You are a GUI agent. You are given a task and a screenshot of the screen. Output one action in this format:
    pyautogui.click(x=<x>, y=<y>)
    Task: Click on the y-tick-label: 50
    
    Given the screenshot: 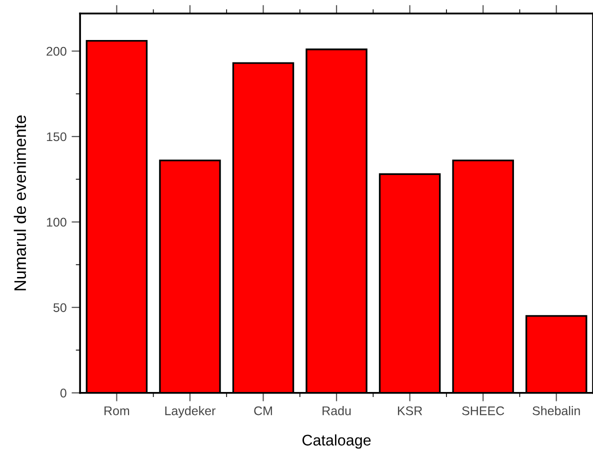 What is the action you would take?
    pyautogui.click(x=59, y=307)
    